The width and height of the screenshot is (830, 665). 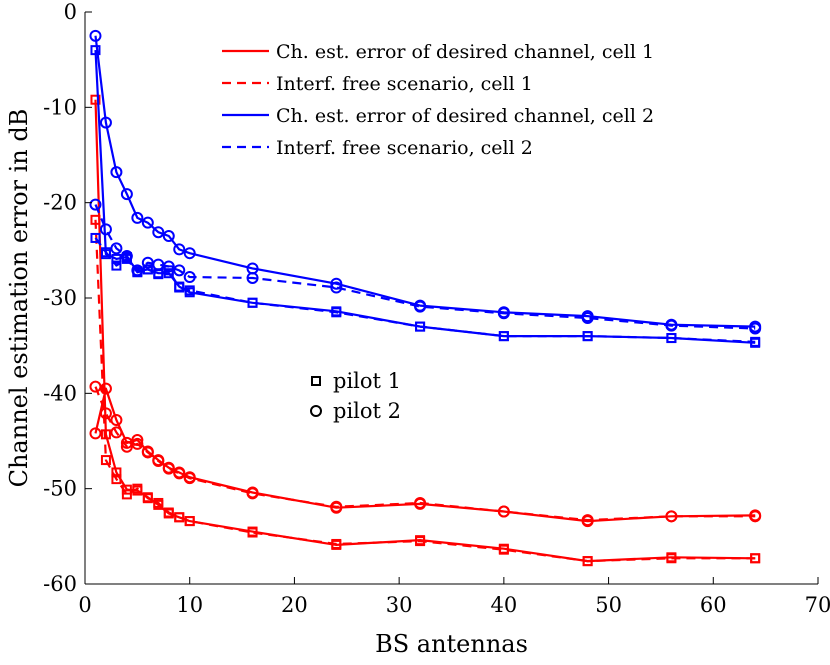 I want to click on marker-legend-entry: pilot 1, so click(x=356, y=381).